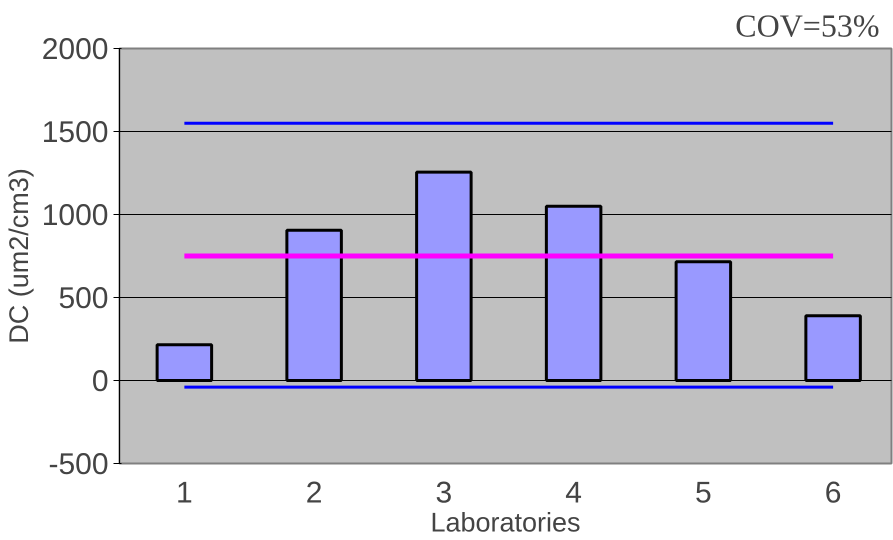 The height and width of the screenshot is (540, 893). Describe the element at coordinates (83, 298) in the screenshot. I see `y-tick-label: 500` at that location.